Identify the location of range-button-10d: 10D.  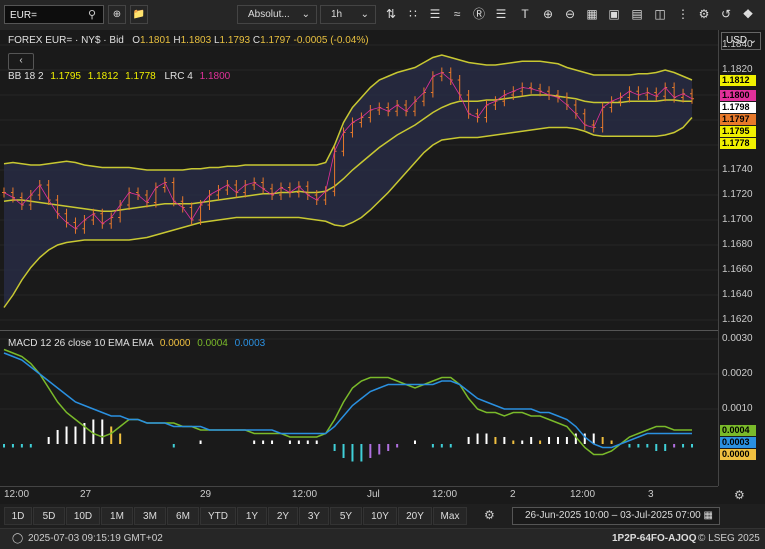
(83, 516).